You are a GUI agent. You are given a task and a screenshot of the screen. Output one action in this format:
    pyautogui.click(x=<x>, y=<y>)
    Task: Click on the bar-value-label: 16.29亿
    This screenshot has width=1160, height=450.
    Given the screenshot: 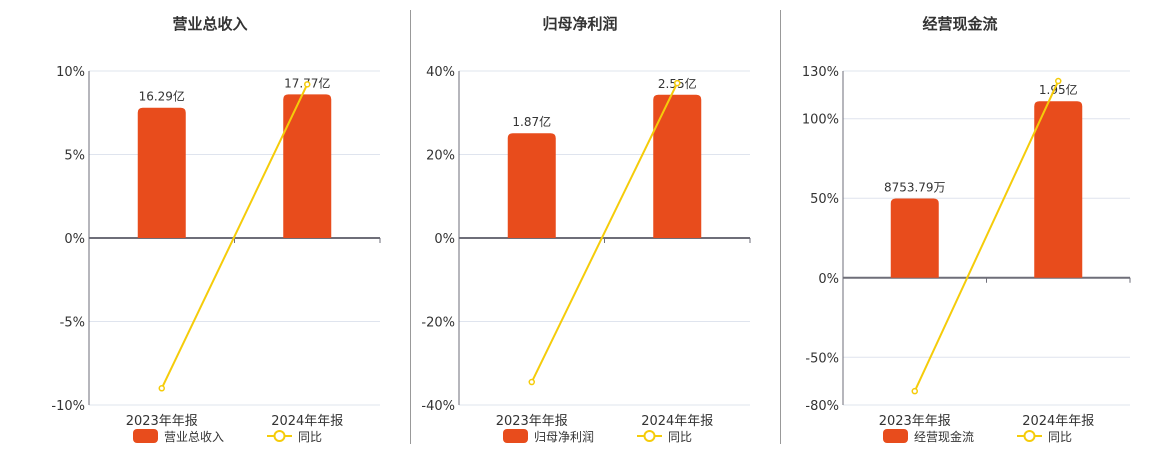 What is the action you would take?
    pyautogui.click(x=162, y=96)
    